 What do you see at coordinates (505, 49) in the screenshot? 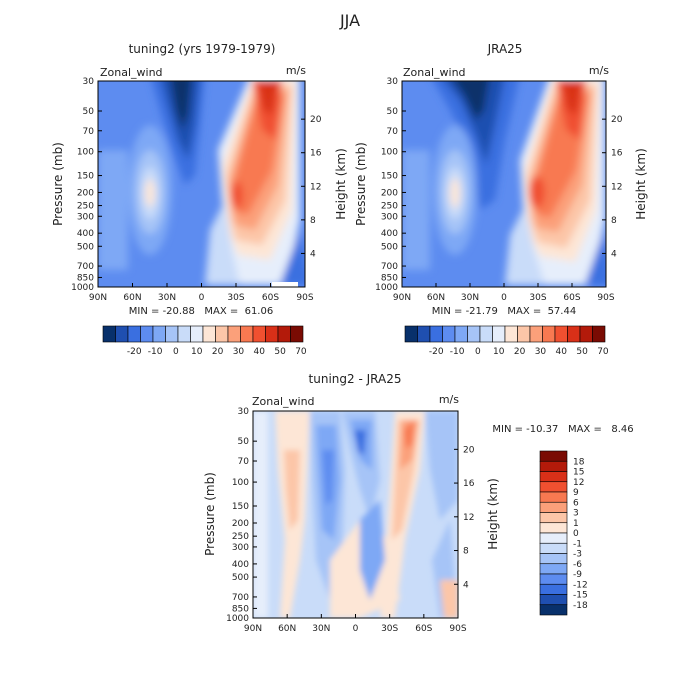
I see `panel-title: JRA25` at bounding box center [505, 49].